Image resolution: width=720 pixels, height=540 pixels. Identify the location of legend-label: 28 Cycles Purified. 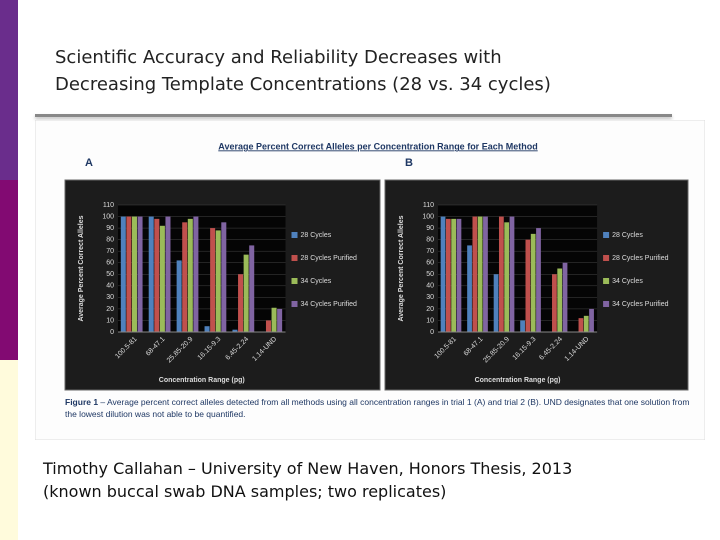
(329, 258).